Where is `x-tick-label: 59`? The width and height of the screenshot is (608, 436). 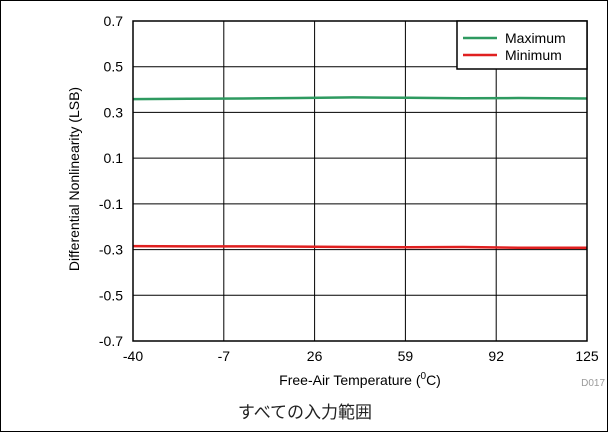 x-tick-label: 59 is located at coordinates (406, 356).